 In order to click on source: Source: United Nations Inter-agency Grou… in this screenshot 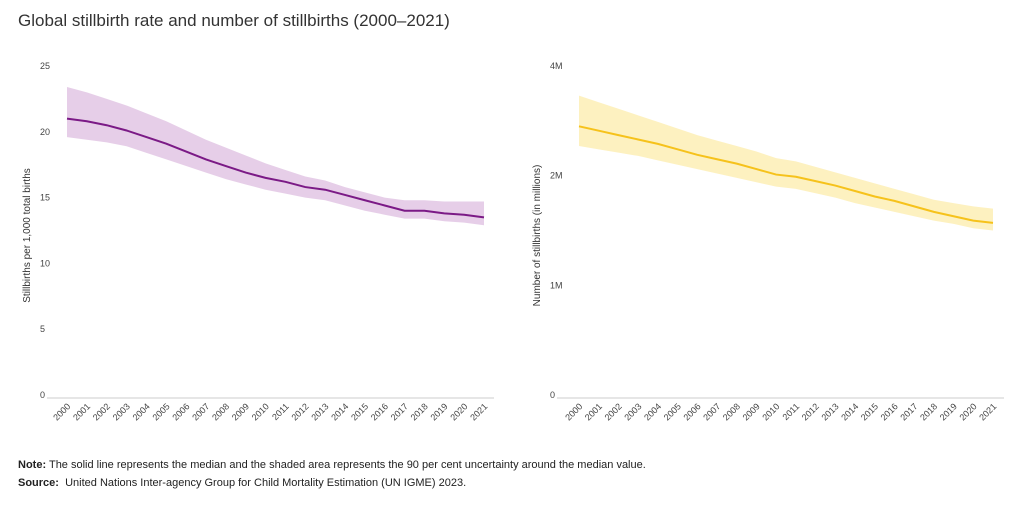, I will do `click(242, 483)`.